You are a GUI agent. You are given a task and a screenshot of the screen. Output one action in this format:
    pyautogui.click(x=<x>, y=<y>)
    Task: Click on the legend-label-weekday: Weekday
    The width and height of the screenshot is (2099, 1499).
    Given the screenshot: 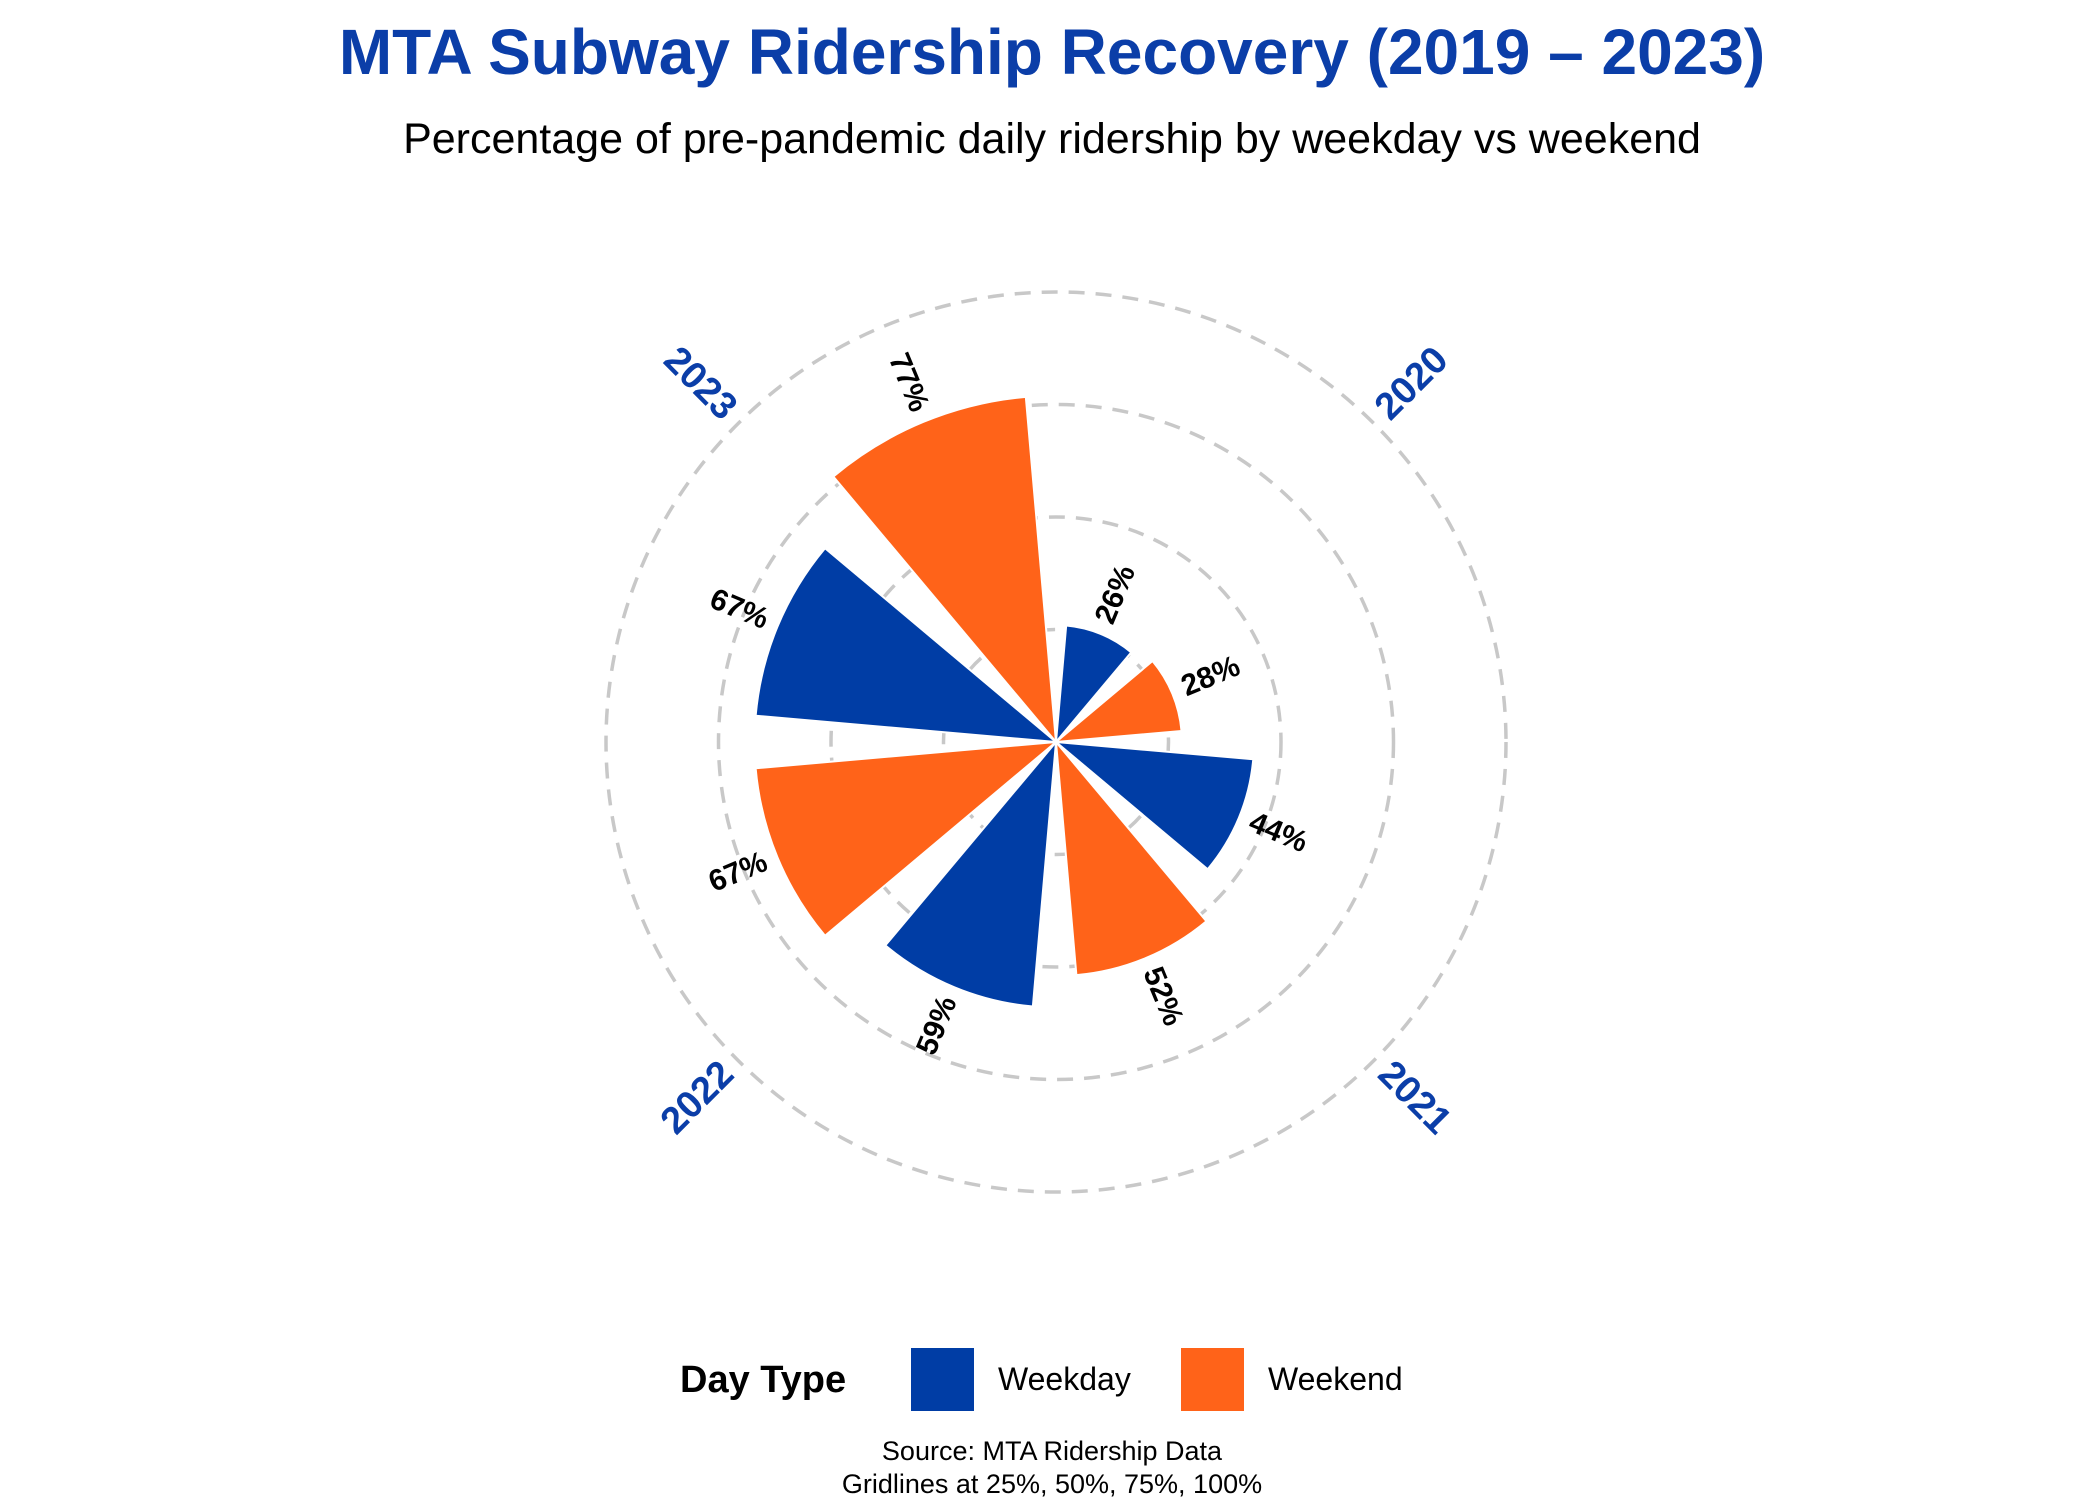 What is the action you would take?
    pyautogui.click(x=1064, y=1379)
    